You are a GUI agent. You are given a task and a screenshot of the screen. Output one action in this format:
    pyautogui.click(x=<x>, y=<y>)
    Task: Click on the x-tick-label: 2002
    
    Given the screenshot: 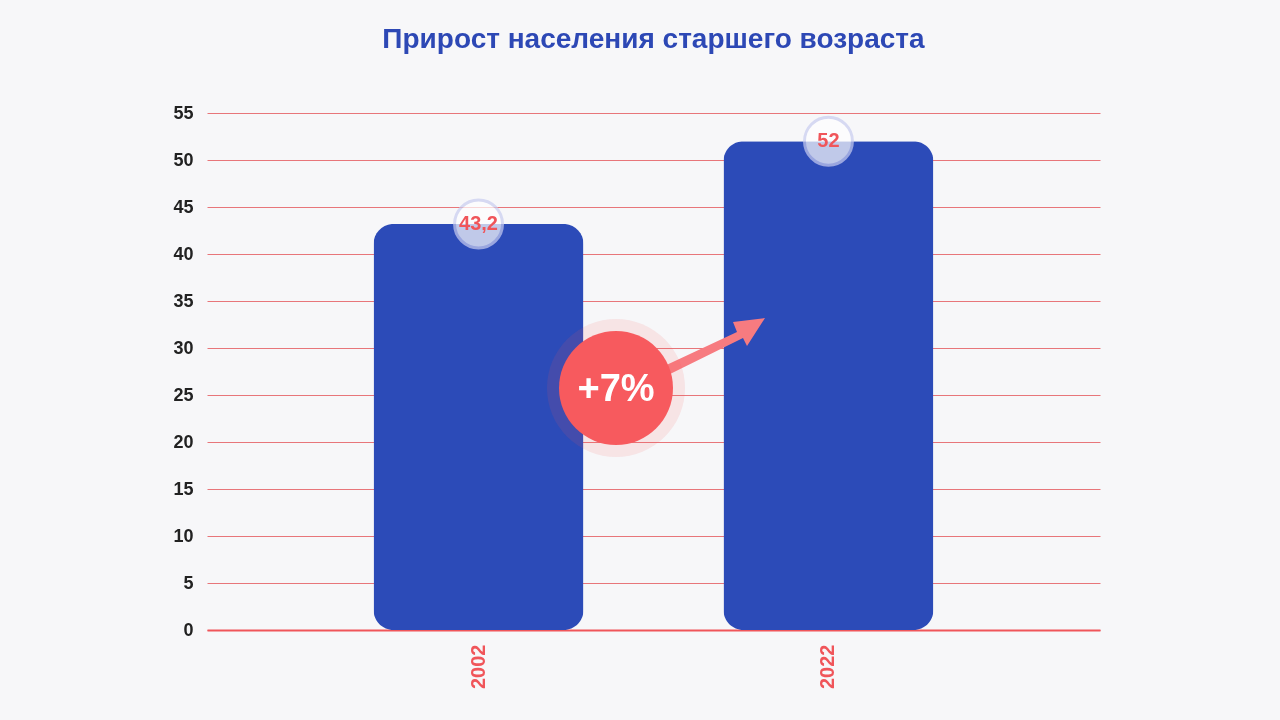 What is the action you would take?
    pyautogui.click(x=477, y=666)
    